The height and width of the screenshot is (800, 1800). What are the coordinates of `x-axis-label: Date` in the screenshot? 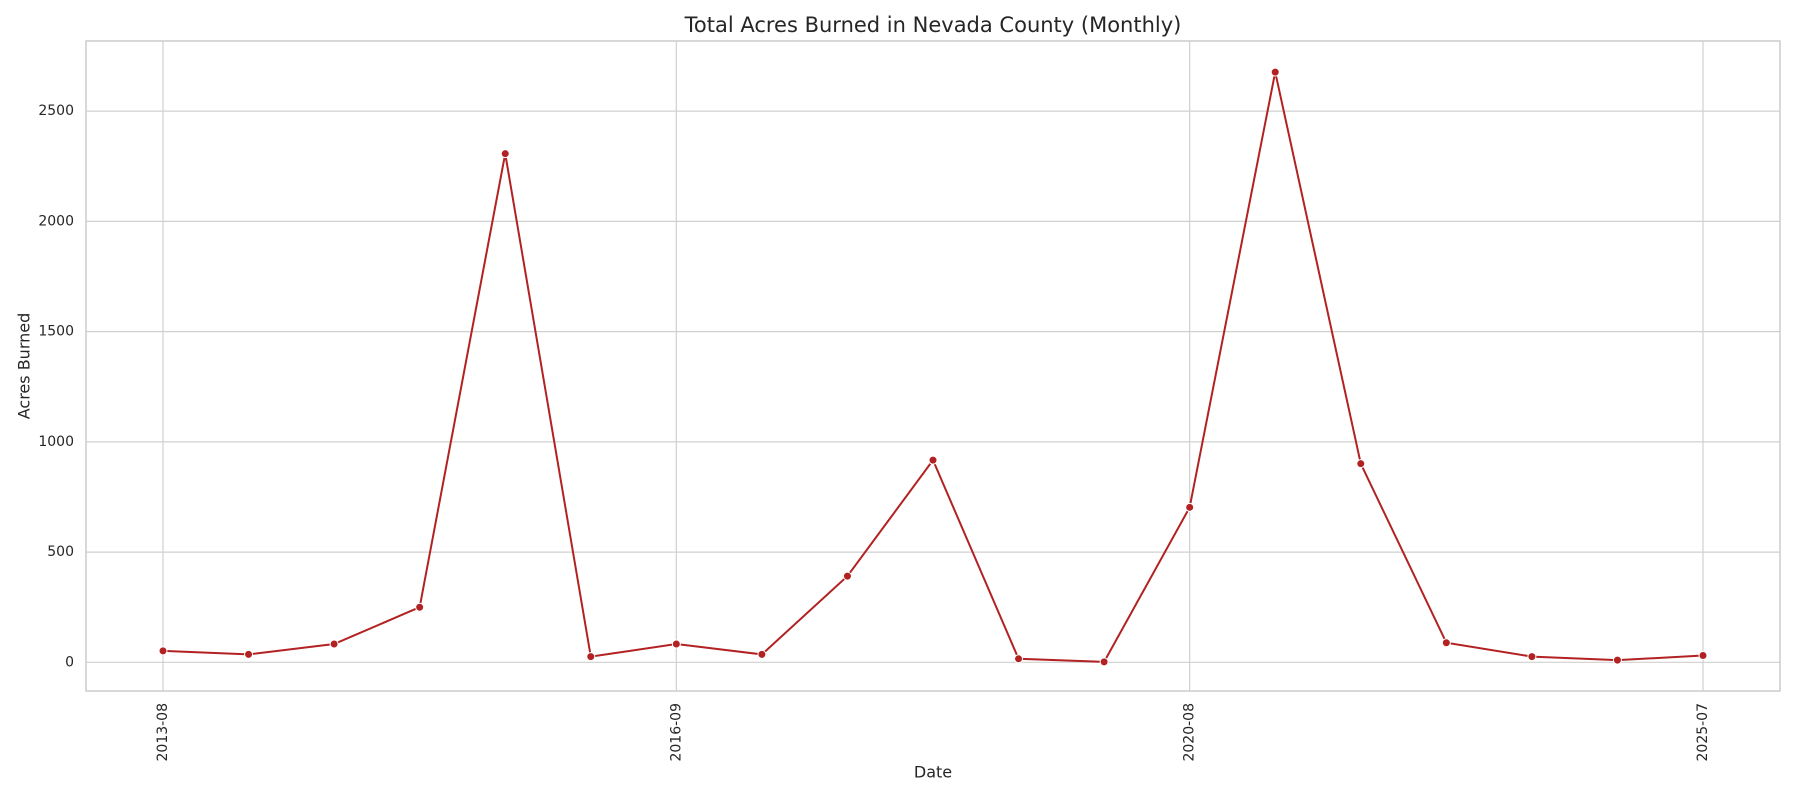 It's located at (933, 772).